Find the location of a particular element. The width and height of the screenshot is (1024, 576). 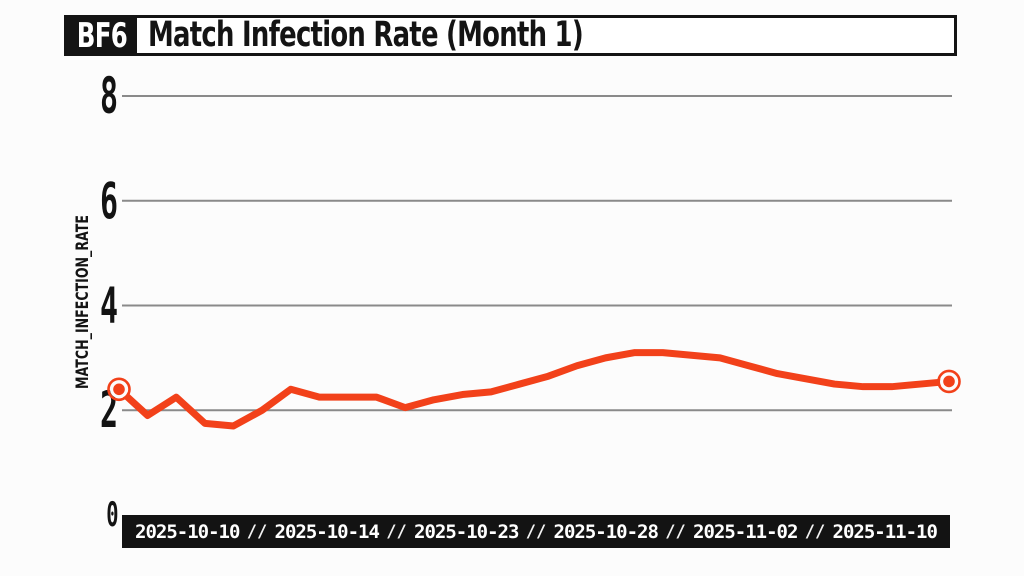

game-badge-label: BF6 is located at coordinates (102, 35).